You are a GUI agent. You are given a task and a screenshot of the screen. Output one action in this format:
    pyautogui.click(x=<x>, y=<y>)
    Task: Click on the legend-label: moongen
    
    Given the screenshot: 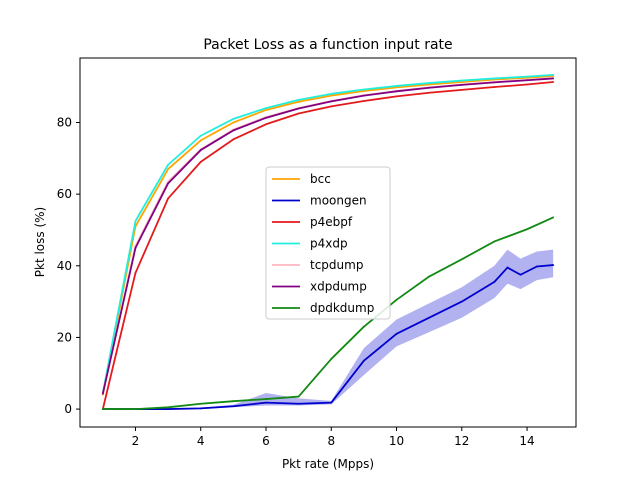 What is the action you would take?
    pyautogui.click(x=338, y=201)
    